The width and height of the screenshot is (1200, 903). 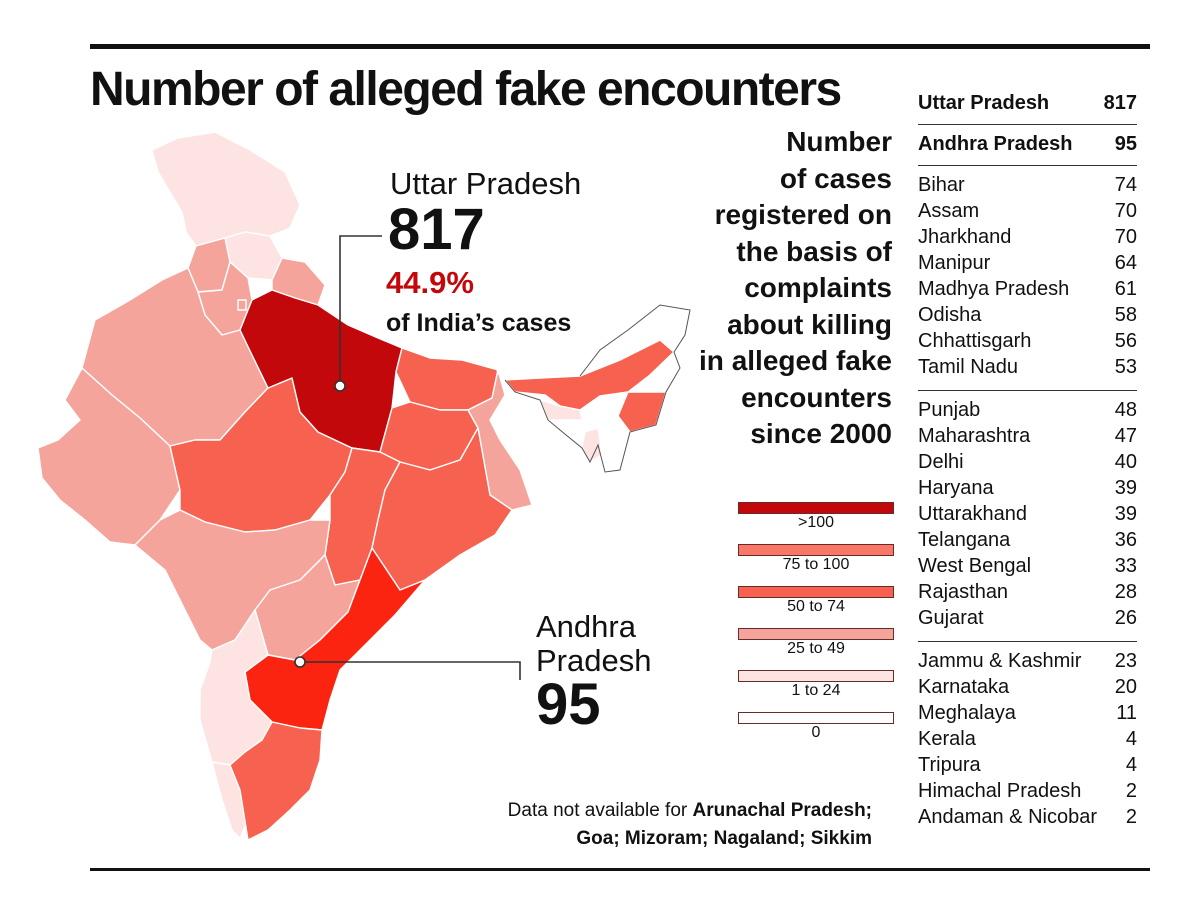 I want to click on table-state: Uttar Pradesh, so click(x=984, y=103).